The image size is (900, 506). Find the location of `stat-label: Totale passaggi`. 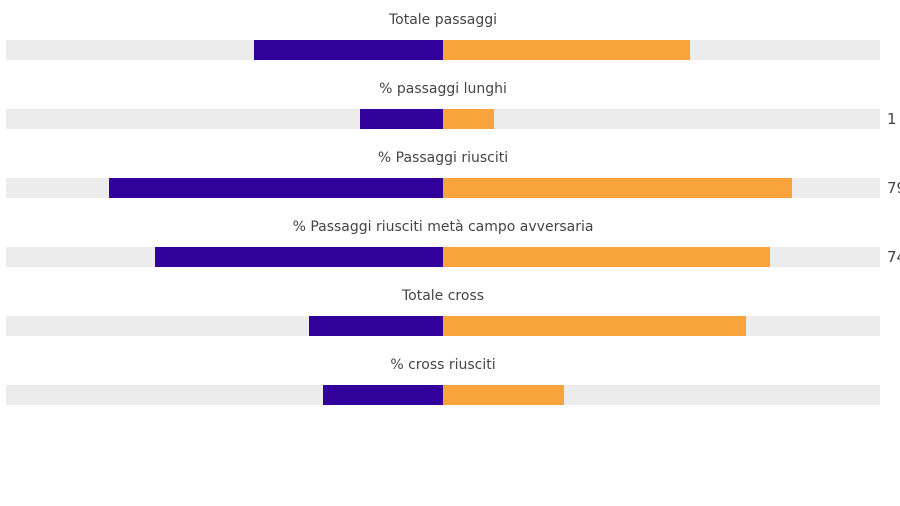

stat-label: Totale passaggi is located at coordinates (443, 20).